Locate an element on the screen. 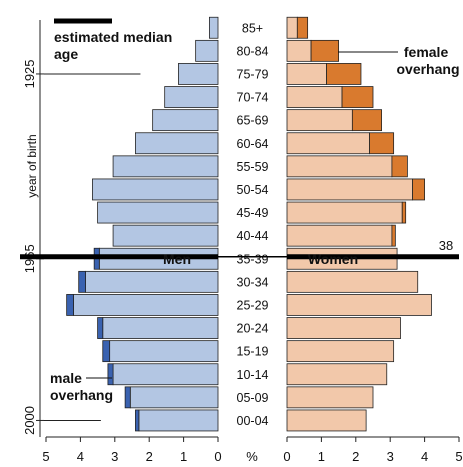 The width and height of the screenshot is (463, 467). x-ticks-right: 0 1 2 3 4 5 is located at coordinates (373, 450).